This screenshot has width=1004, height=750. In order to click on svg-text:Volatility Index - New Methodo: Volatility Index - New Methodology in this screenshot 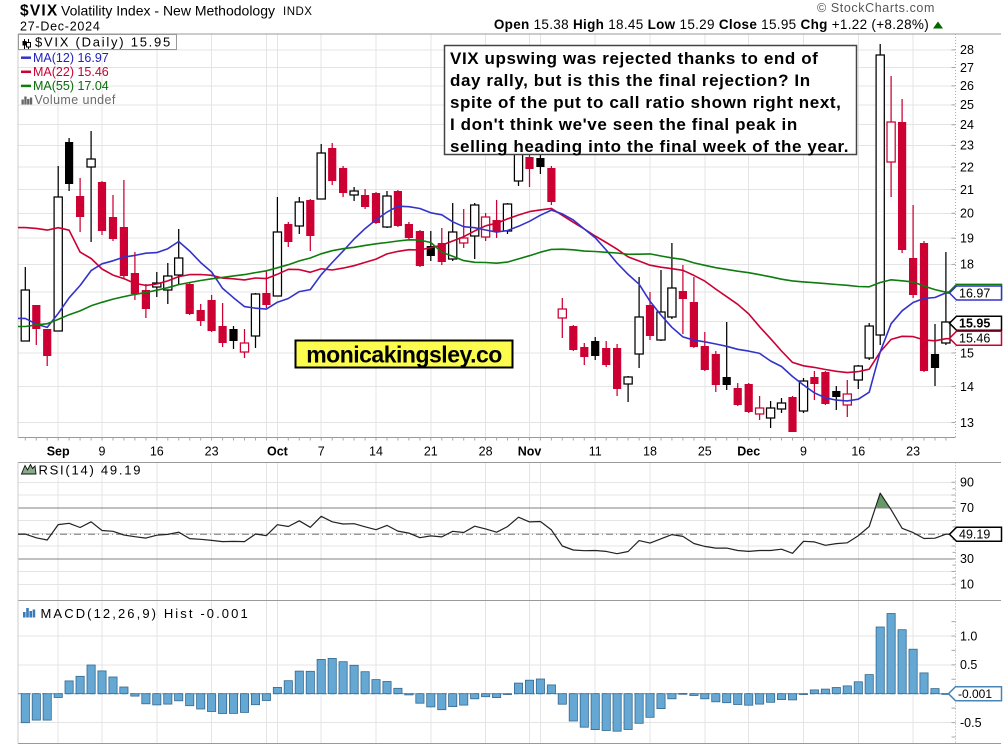, I will do `click(168, 11)`.